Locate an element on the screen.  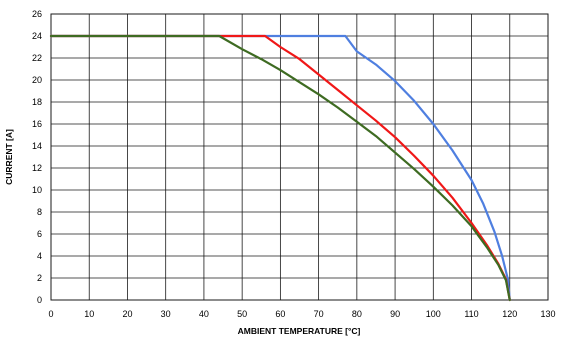
y-tick-label: 26 is located at coordinates (37, 14).